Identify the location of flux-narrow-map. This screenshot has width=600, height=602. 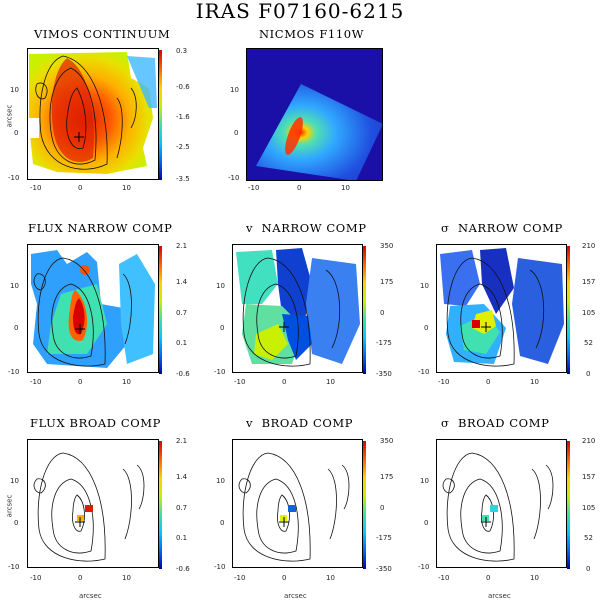
(93, 308).